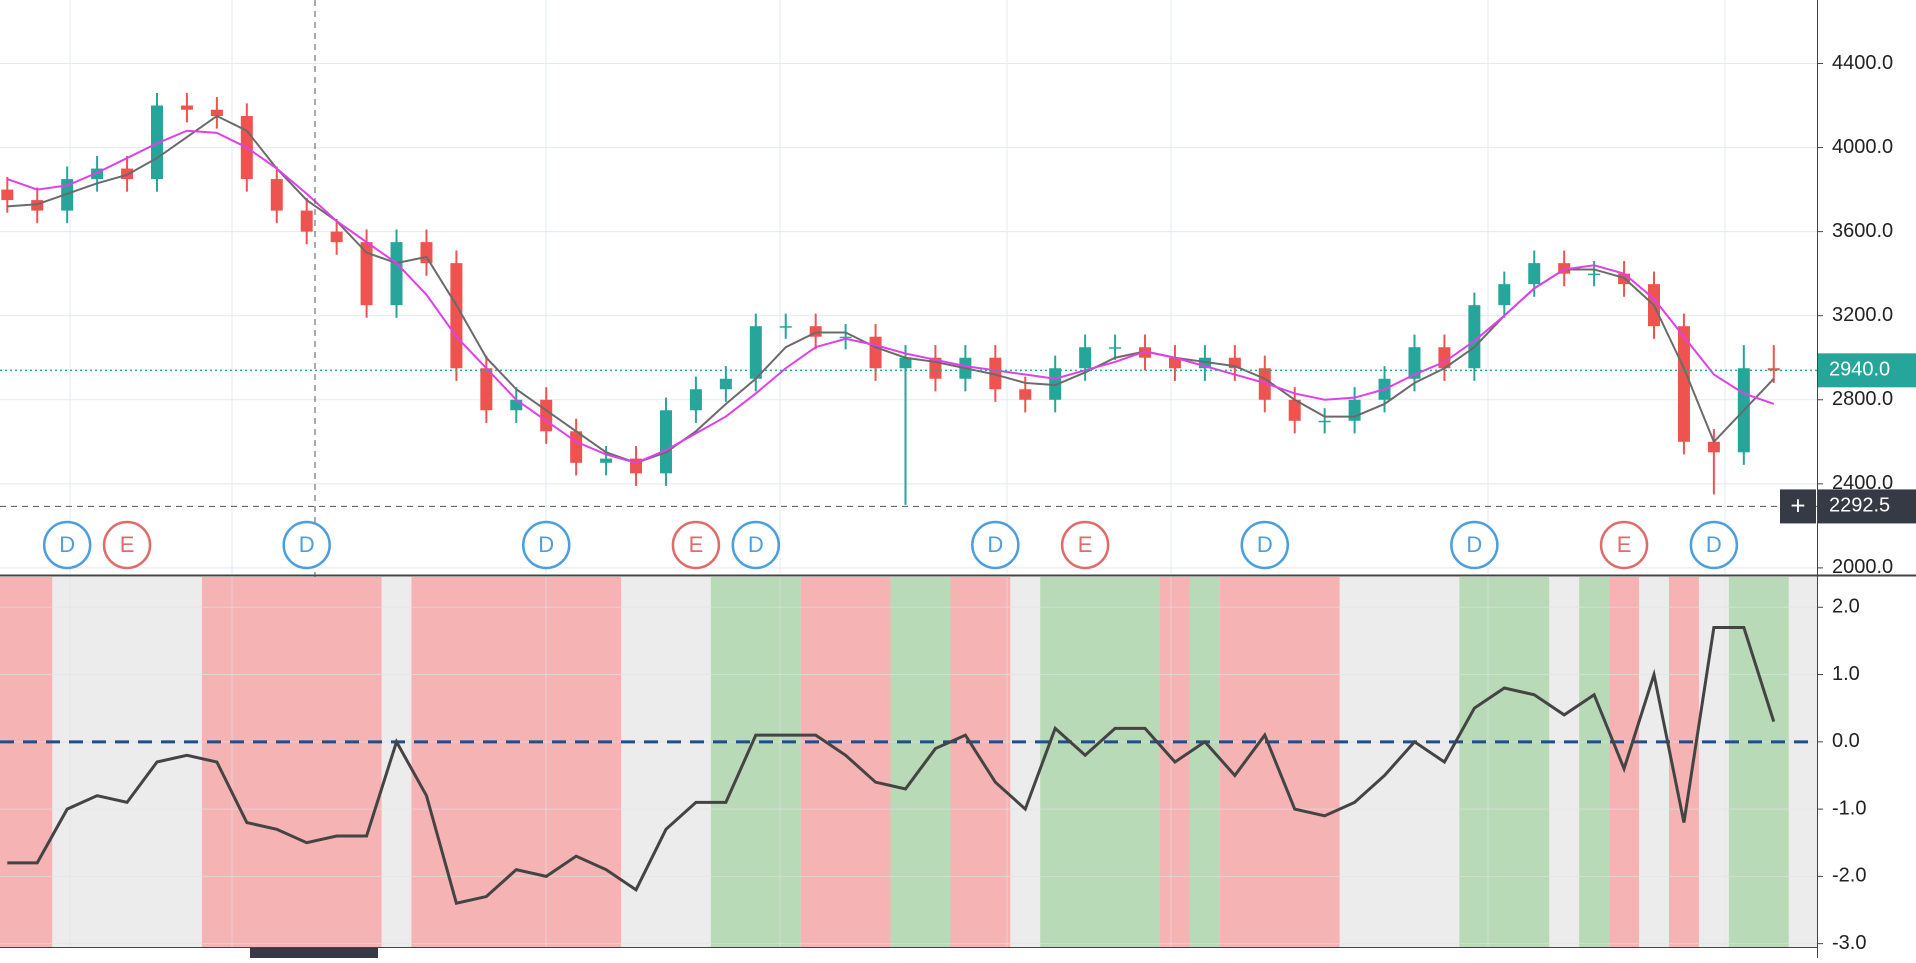 This screenshot has width=1916, height=963. I want to click on last-price-label: 2940.0, so click(1859, 370).